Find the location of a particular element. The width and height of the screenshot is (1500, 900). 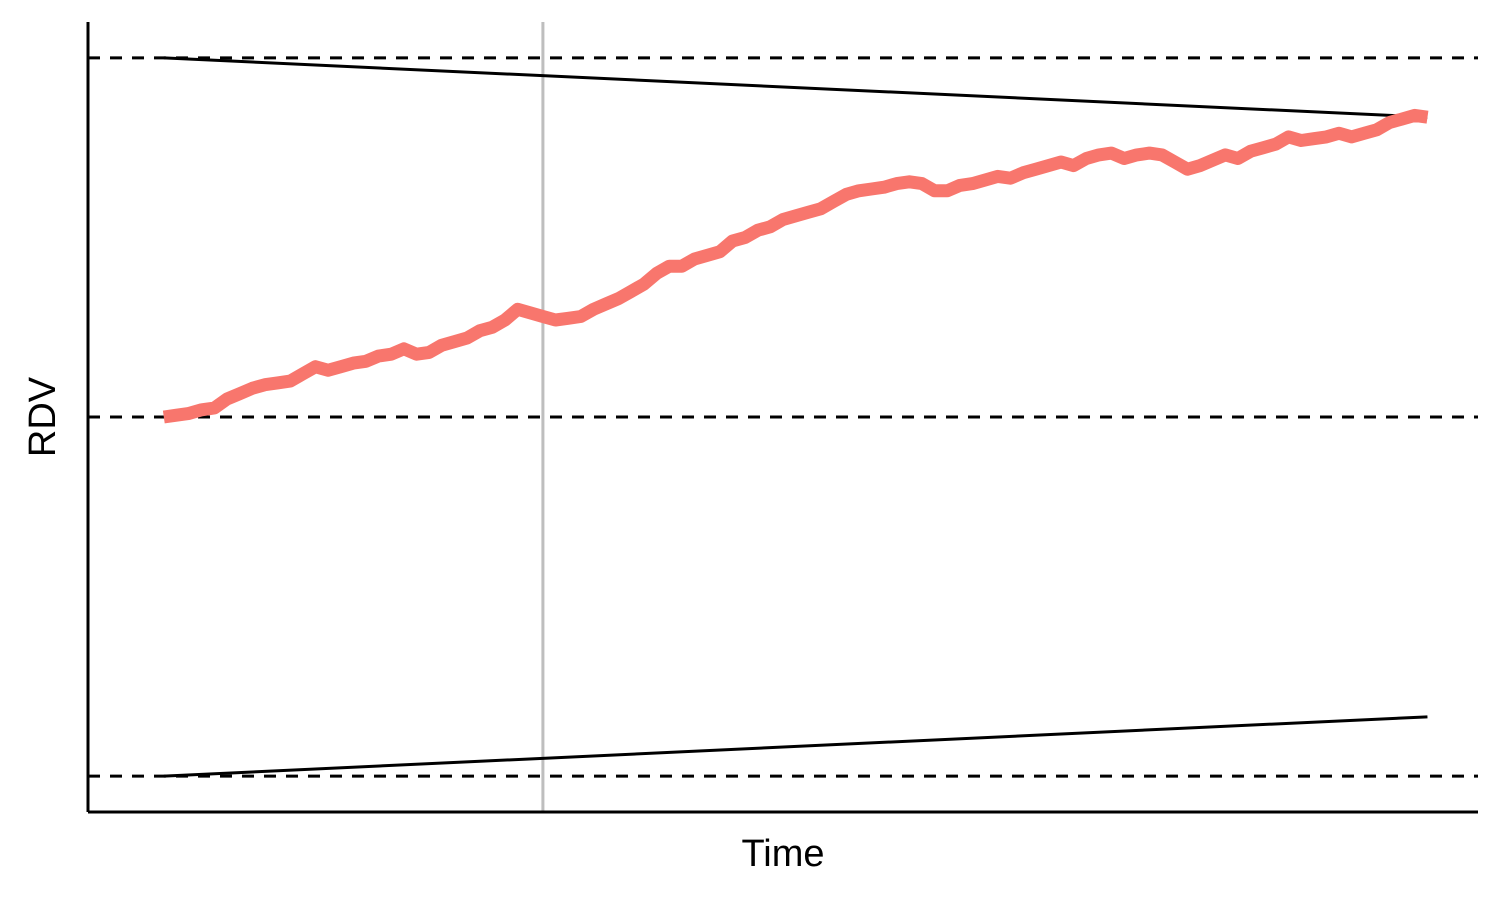

y-axis-label: RDV is located at coordinates (43, 416).